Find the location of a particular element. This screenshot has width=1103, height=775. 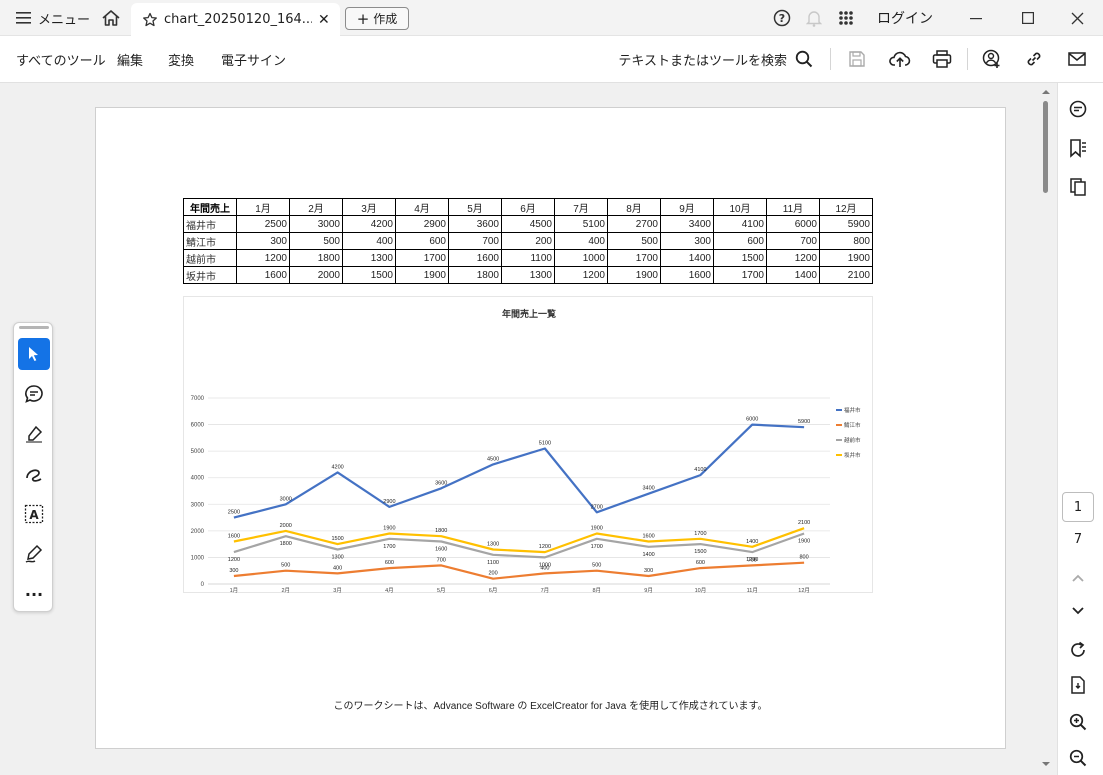

table-cell: 6000 is located at coordinates (793, 224).